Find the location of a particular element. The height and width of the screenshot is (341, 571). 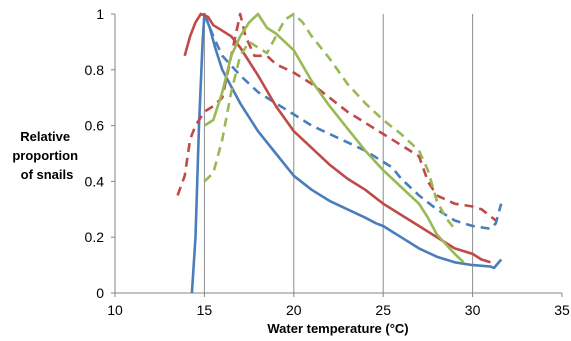

x-tick-label: 30 is located at coordinates (473, 310).